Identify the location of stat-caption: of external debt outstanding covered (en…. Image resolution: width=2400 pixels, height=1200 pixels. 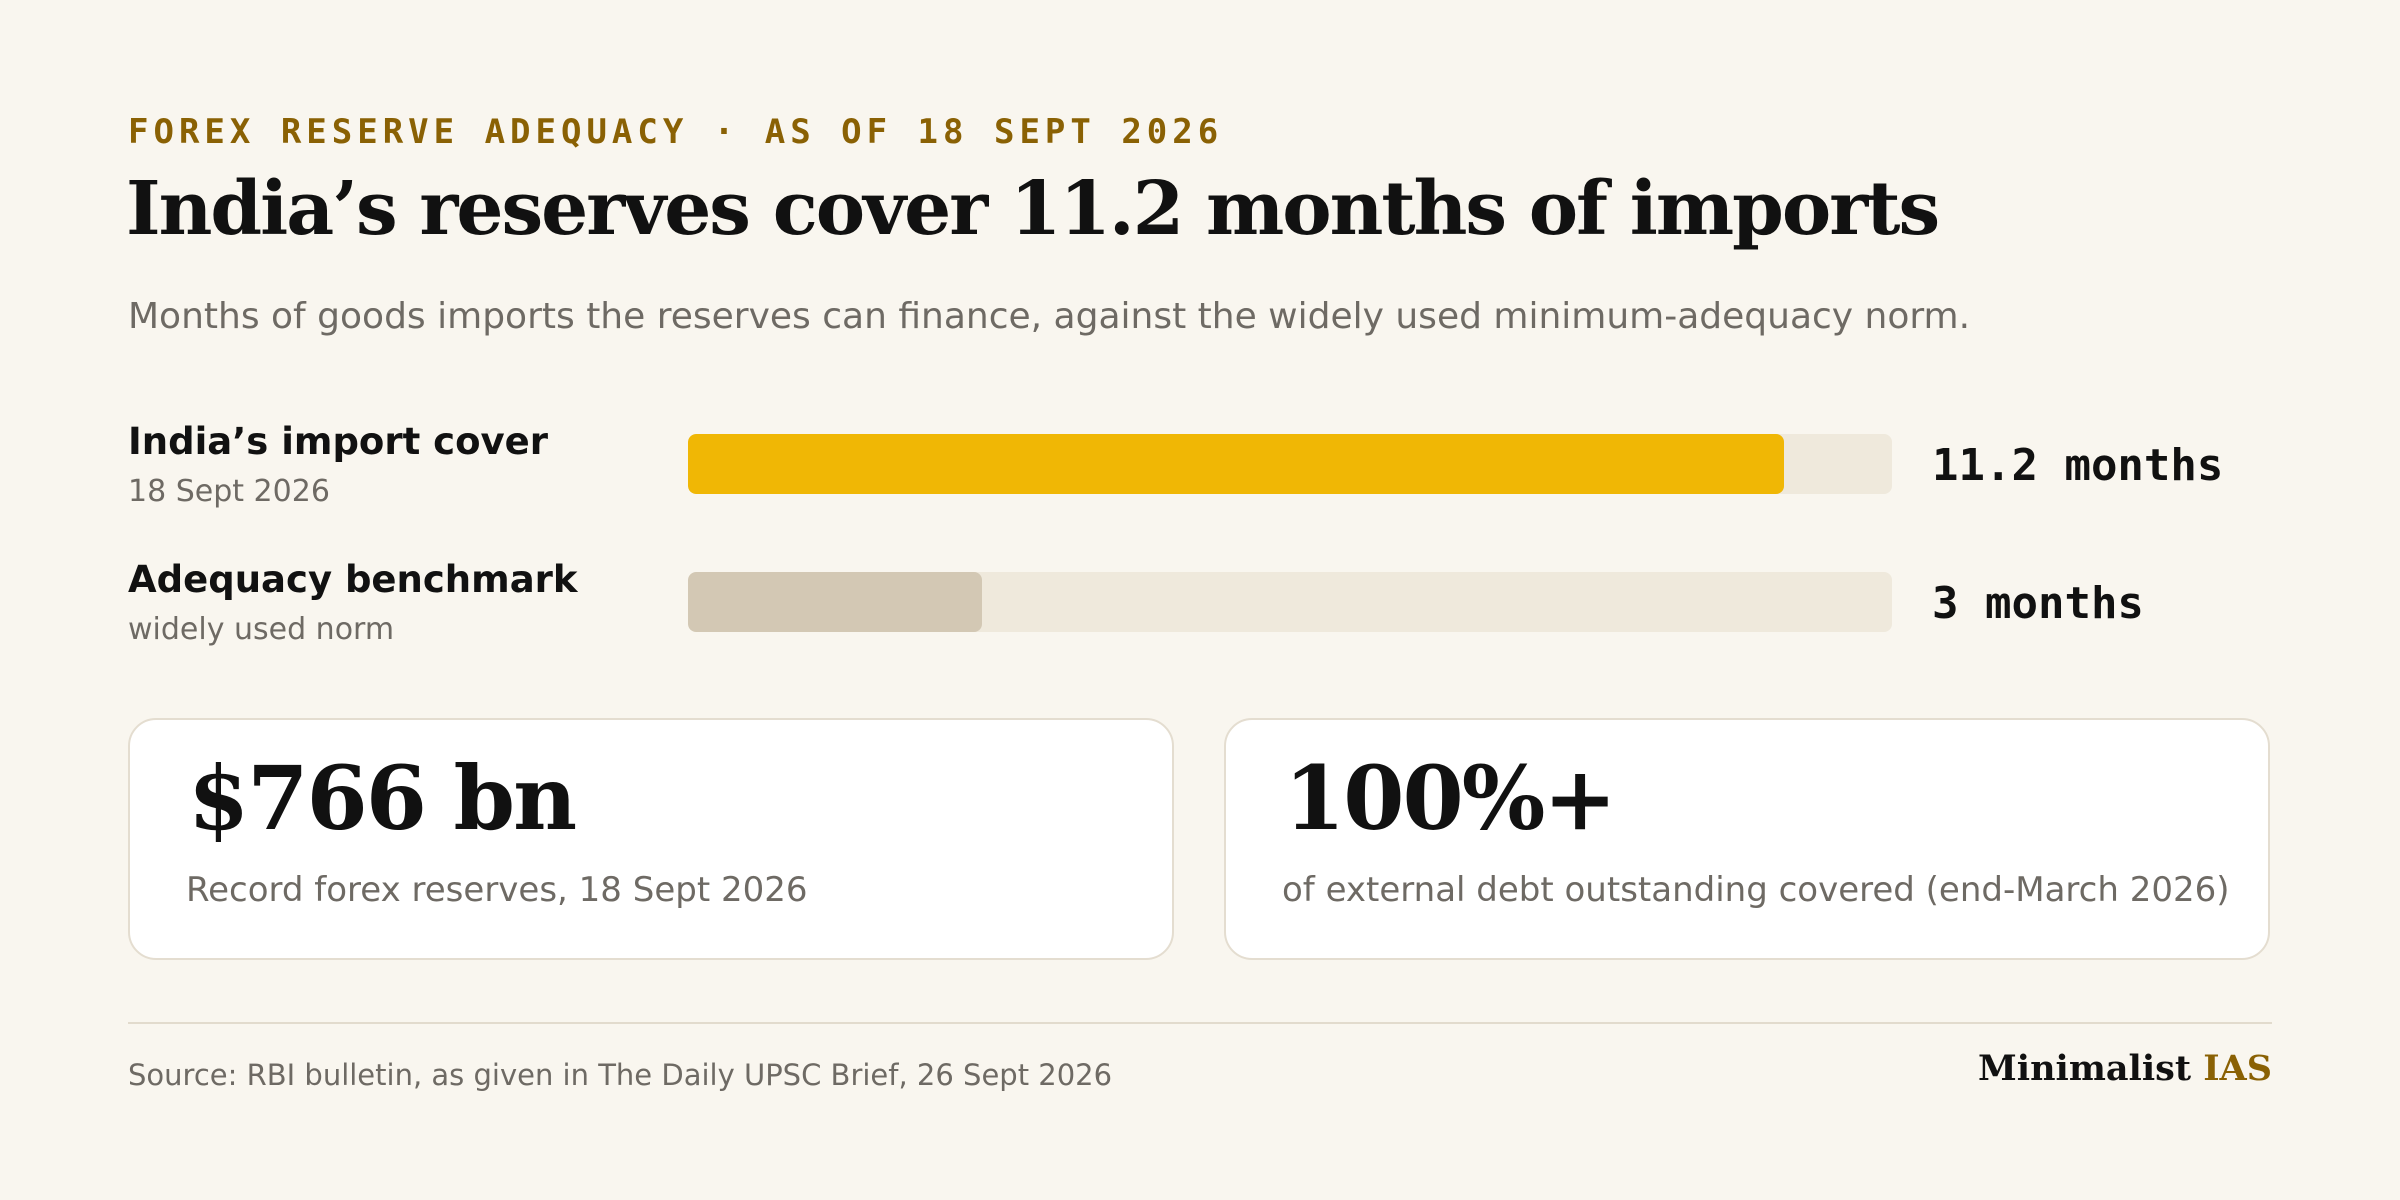
(1756, 890).